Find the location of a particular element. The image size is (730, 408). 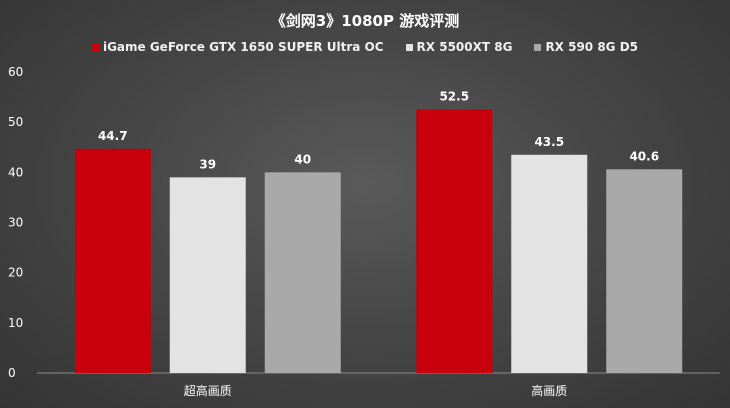

y-tick-label-50: 50 is located at coordinates (15, 122).